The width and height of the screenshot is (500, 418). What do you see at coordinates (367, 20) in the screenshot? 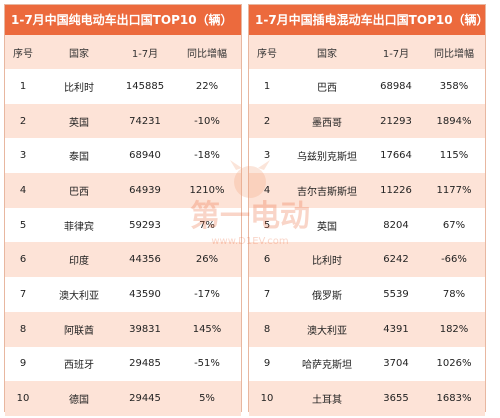
I see `phev-panel-title: 1-7月中国插电混动车出口国TOP10（辆）` at bounding box center [367, 20].